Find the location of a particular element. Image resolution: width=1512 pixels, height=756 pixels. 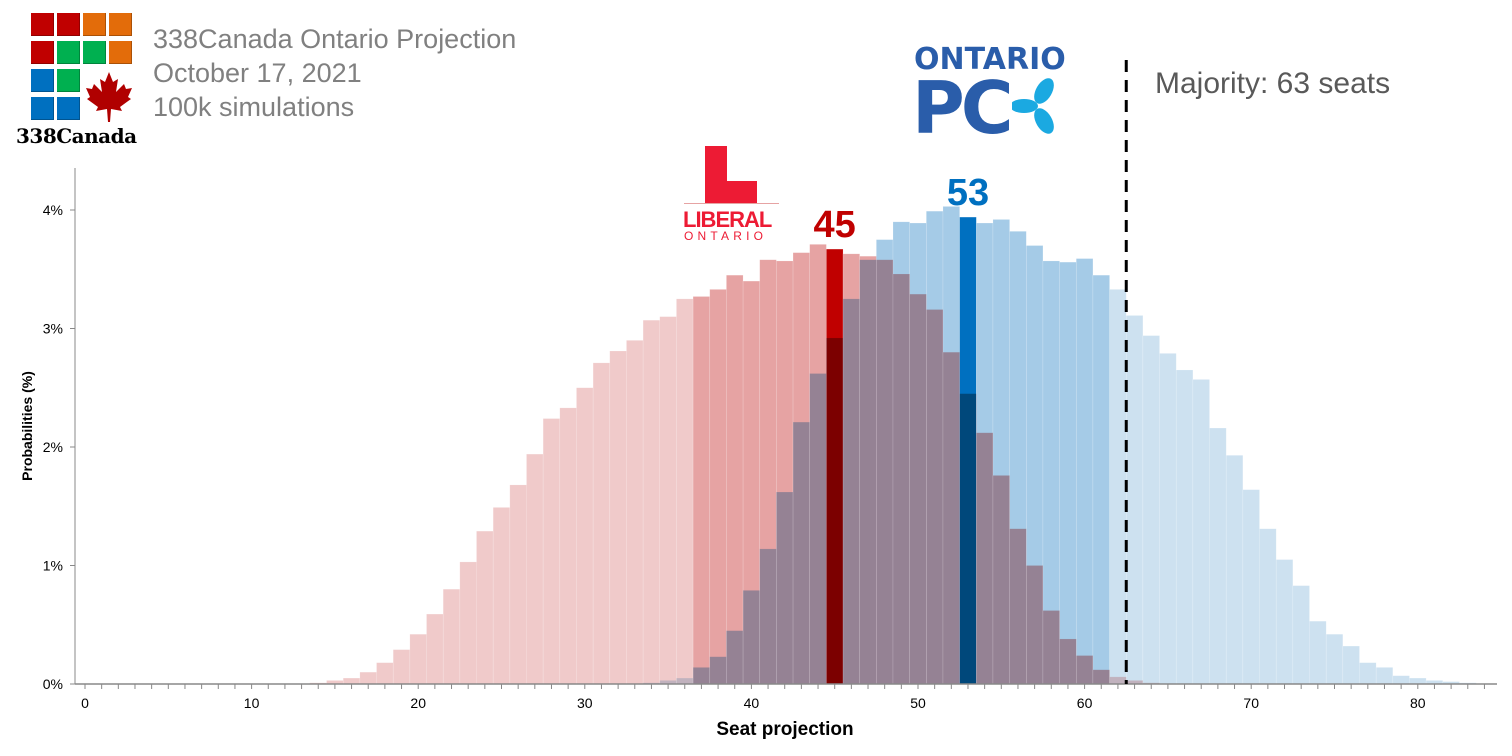

pc-logo-text-ontario: ONTARIO is located at coordinates (990, 59).